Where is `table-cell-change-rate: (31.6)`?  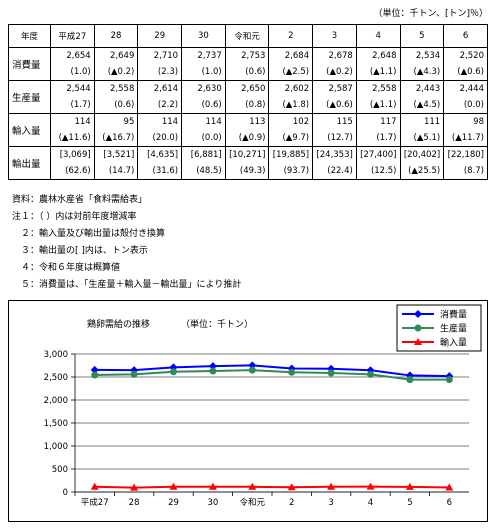
table-cell-change-rate: (31.6) is located at coordinates (160, 171).